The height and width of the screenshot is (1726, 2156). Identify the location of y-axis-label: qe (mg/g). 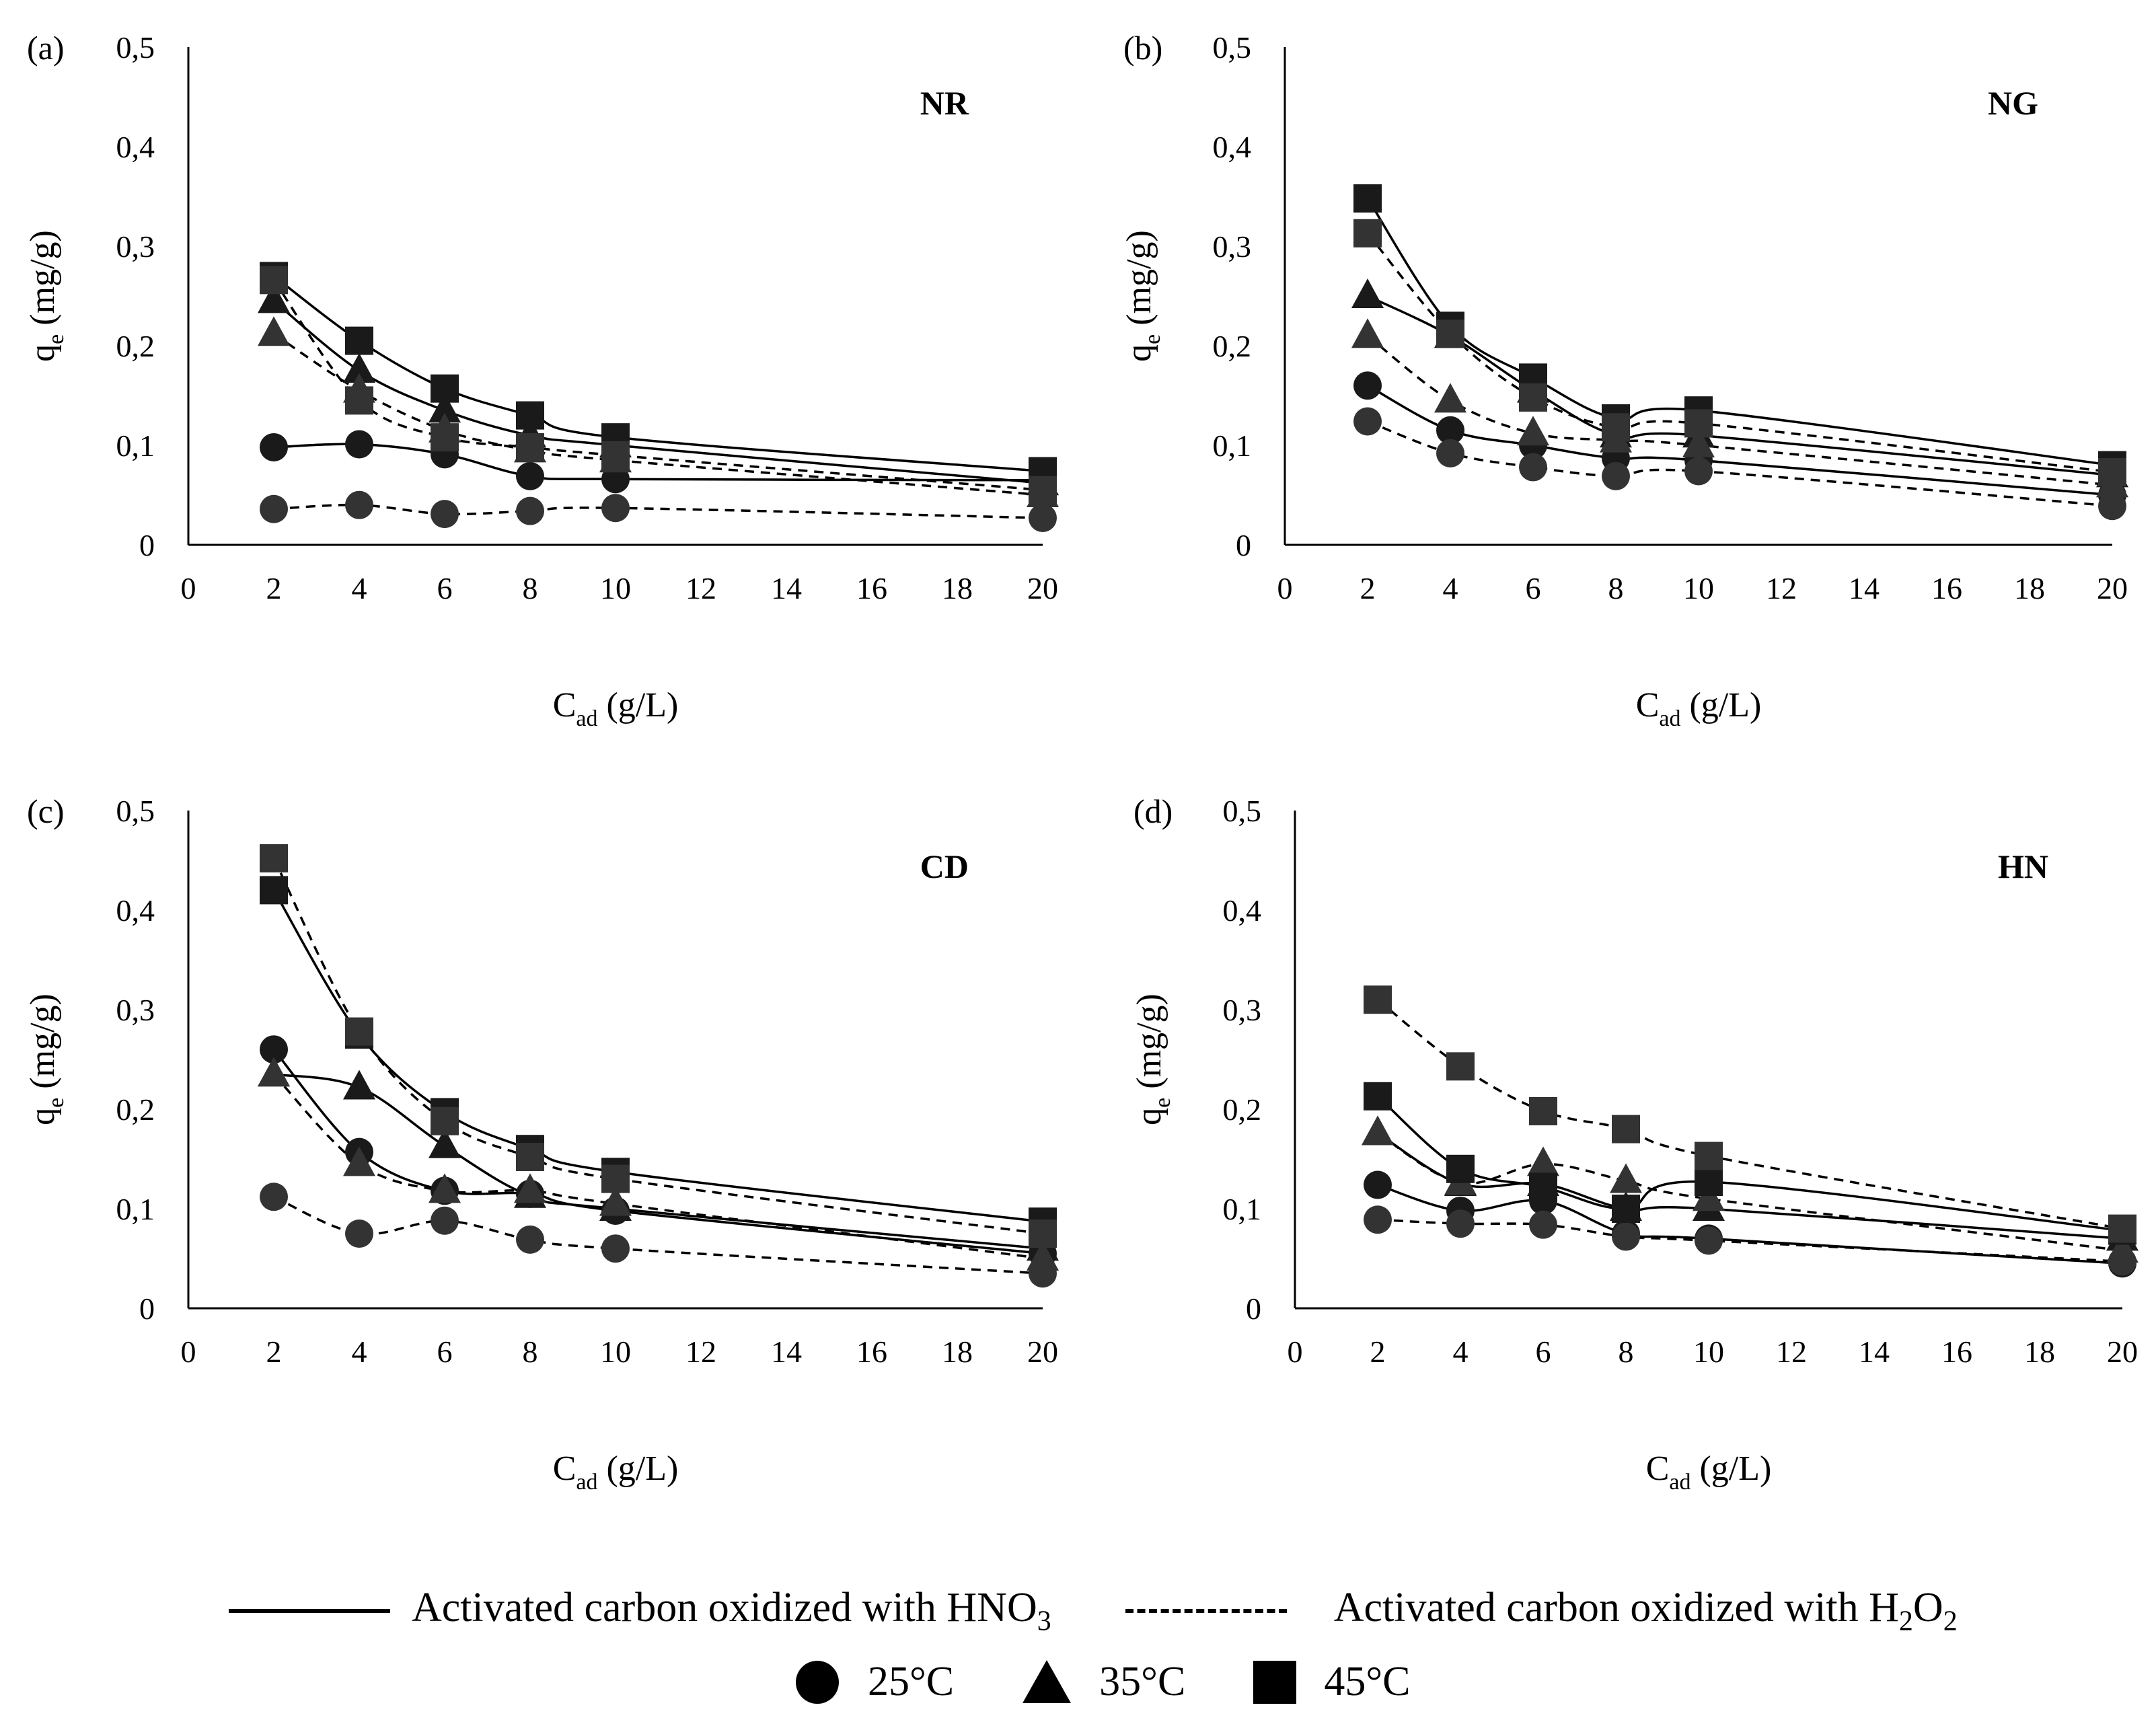
(46, 296).